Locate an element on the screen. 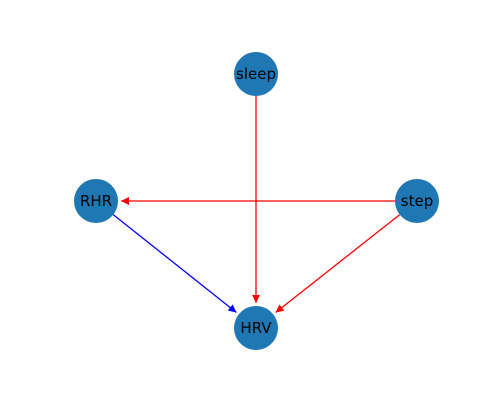  node-label: HRV is located at coordinates (256, 328).